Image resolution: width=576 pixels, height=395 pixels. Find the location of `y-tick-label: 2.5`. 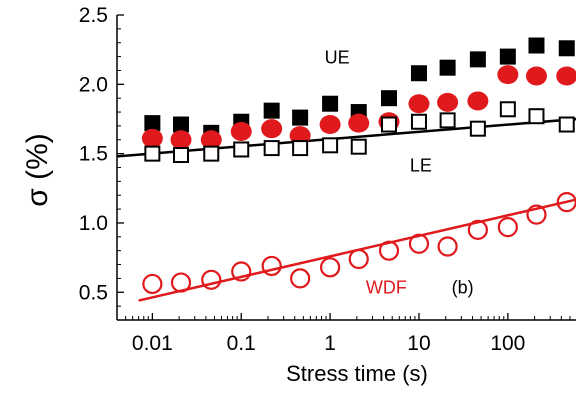

y-tick-label: 2.5 is located at coordinates (93, 15).